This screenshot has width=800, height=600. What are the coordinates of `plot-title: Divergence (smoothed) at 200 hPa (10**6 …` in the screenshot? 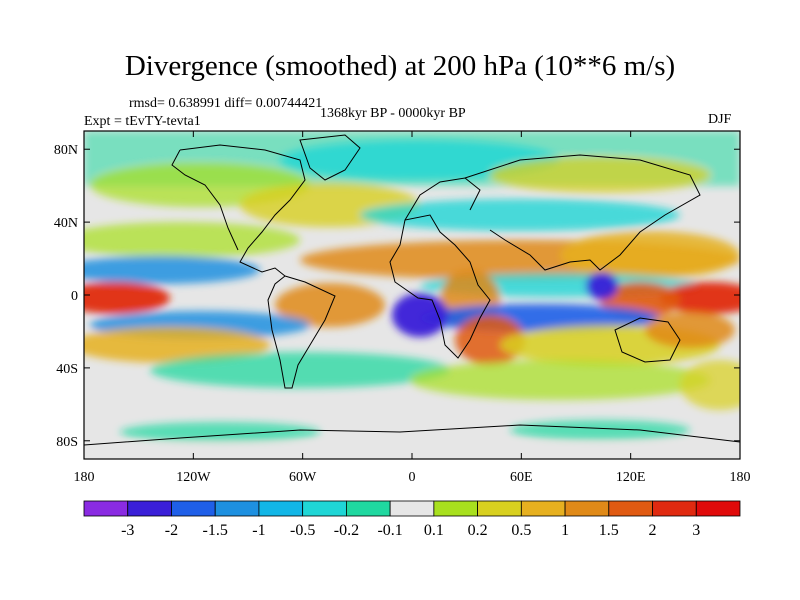 It's located at (400, 66).